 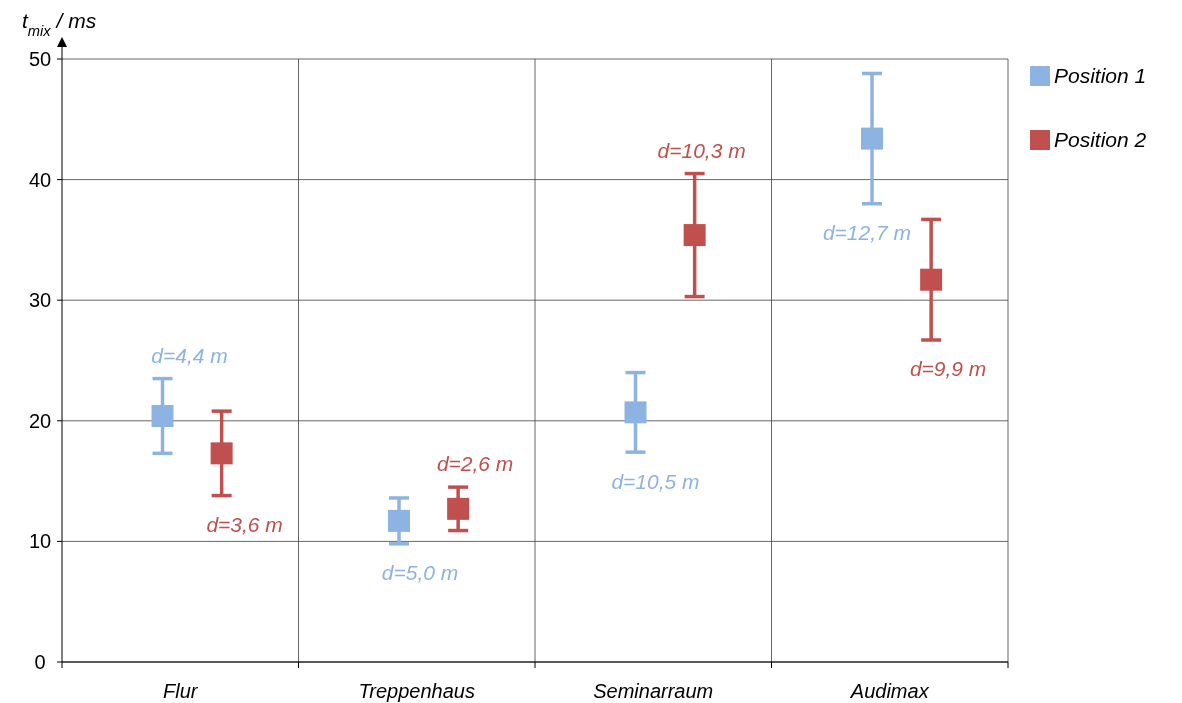 What do you see at coordinates (244, 524) in the screenshot?
I see `annotation: d=3,6 m` at bounding box center [244, 524].